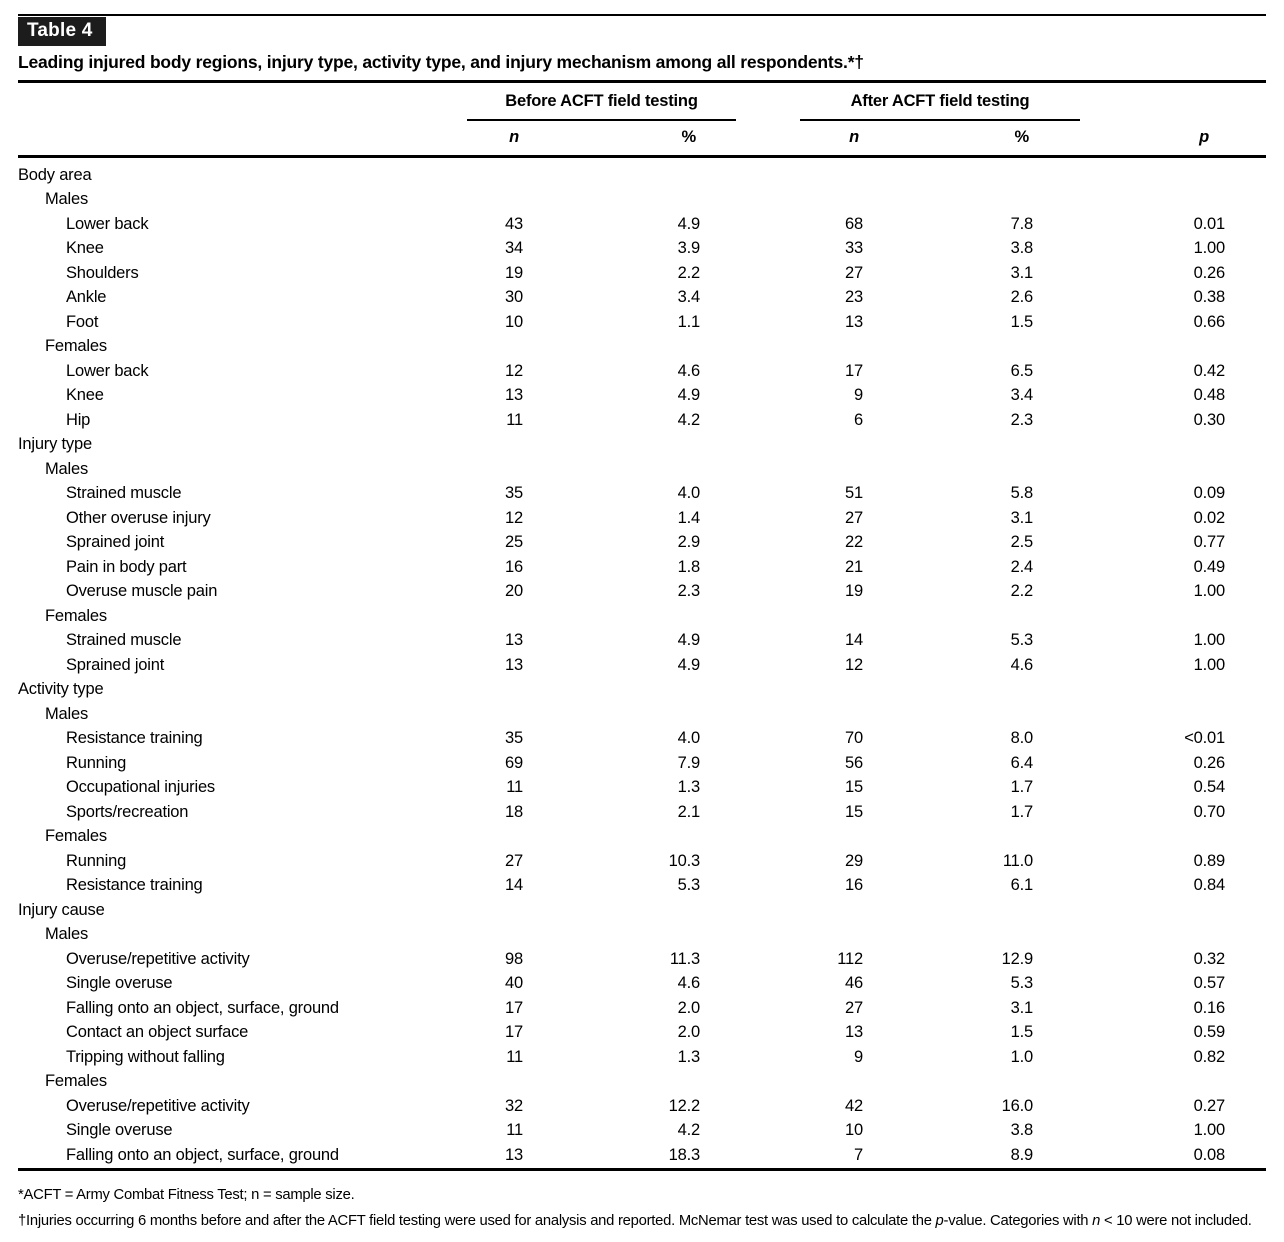 The image size is (1284, 1242). What do you see at coordinates (854, 542) in the screenshot?
I see `value-after-n: 22` at bounding box center [854, 542].